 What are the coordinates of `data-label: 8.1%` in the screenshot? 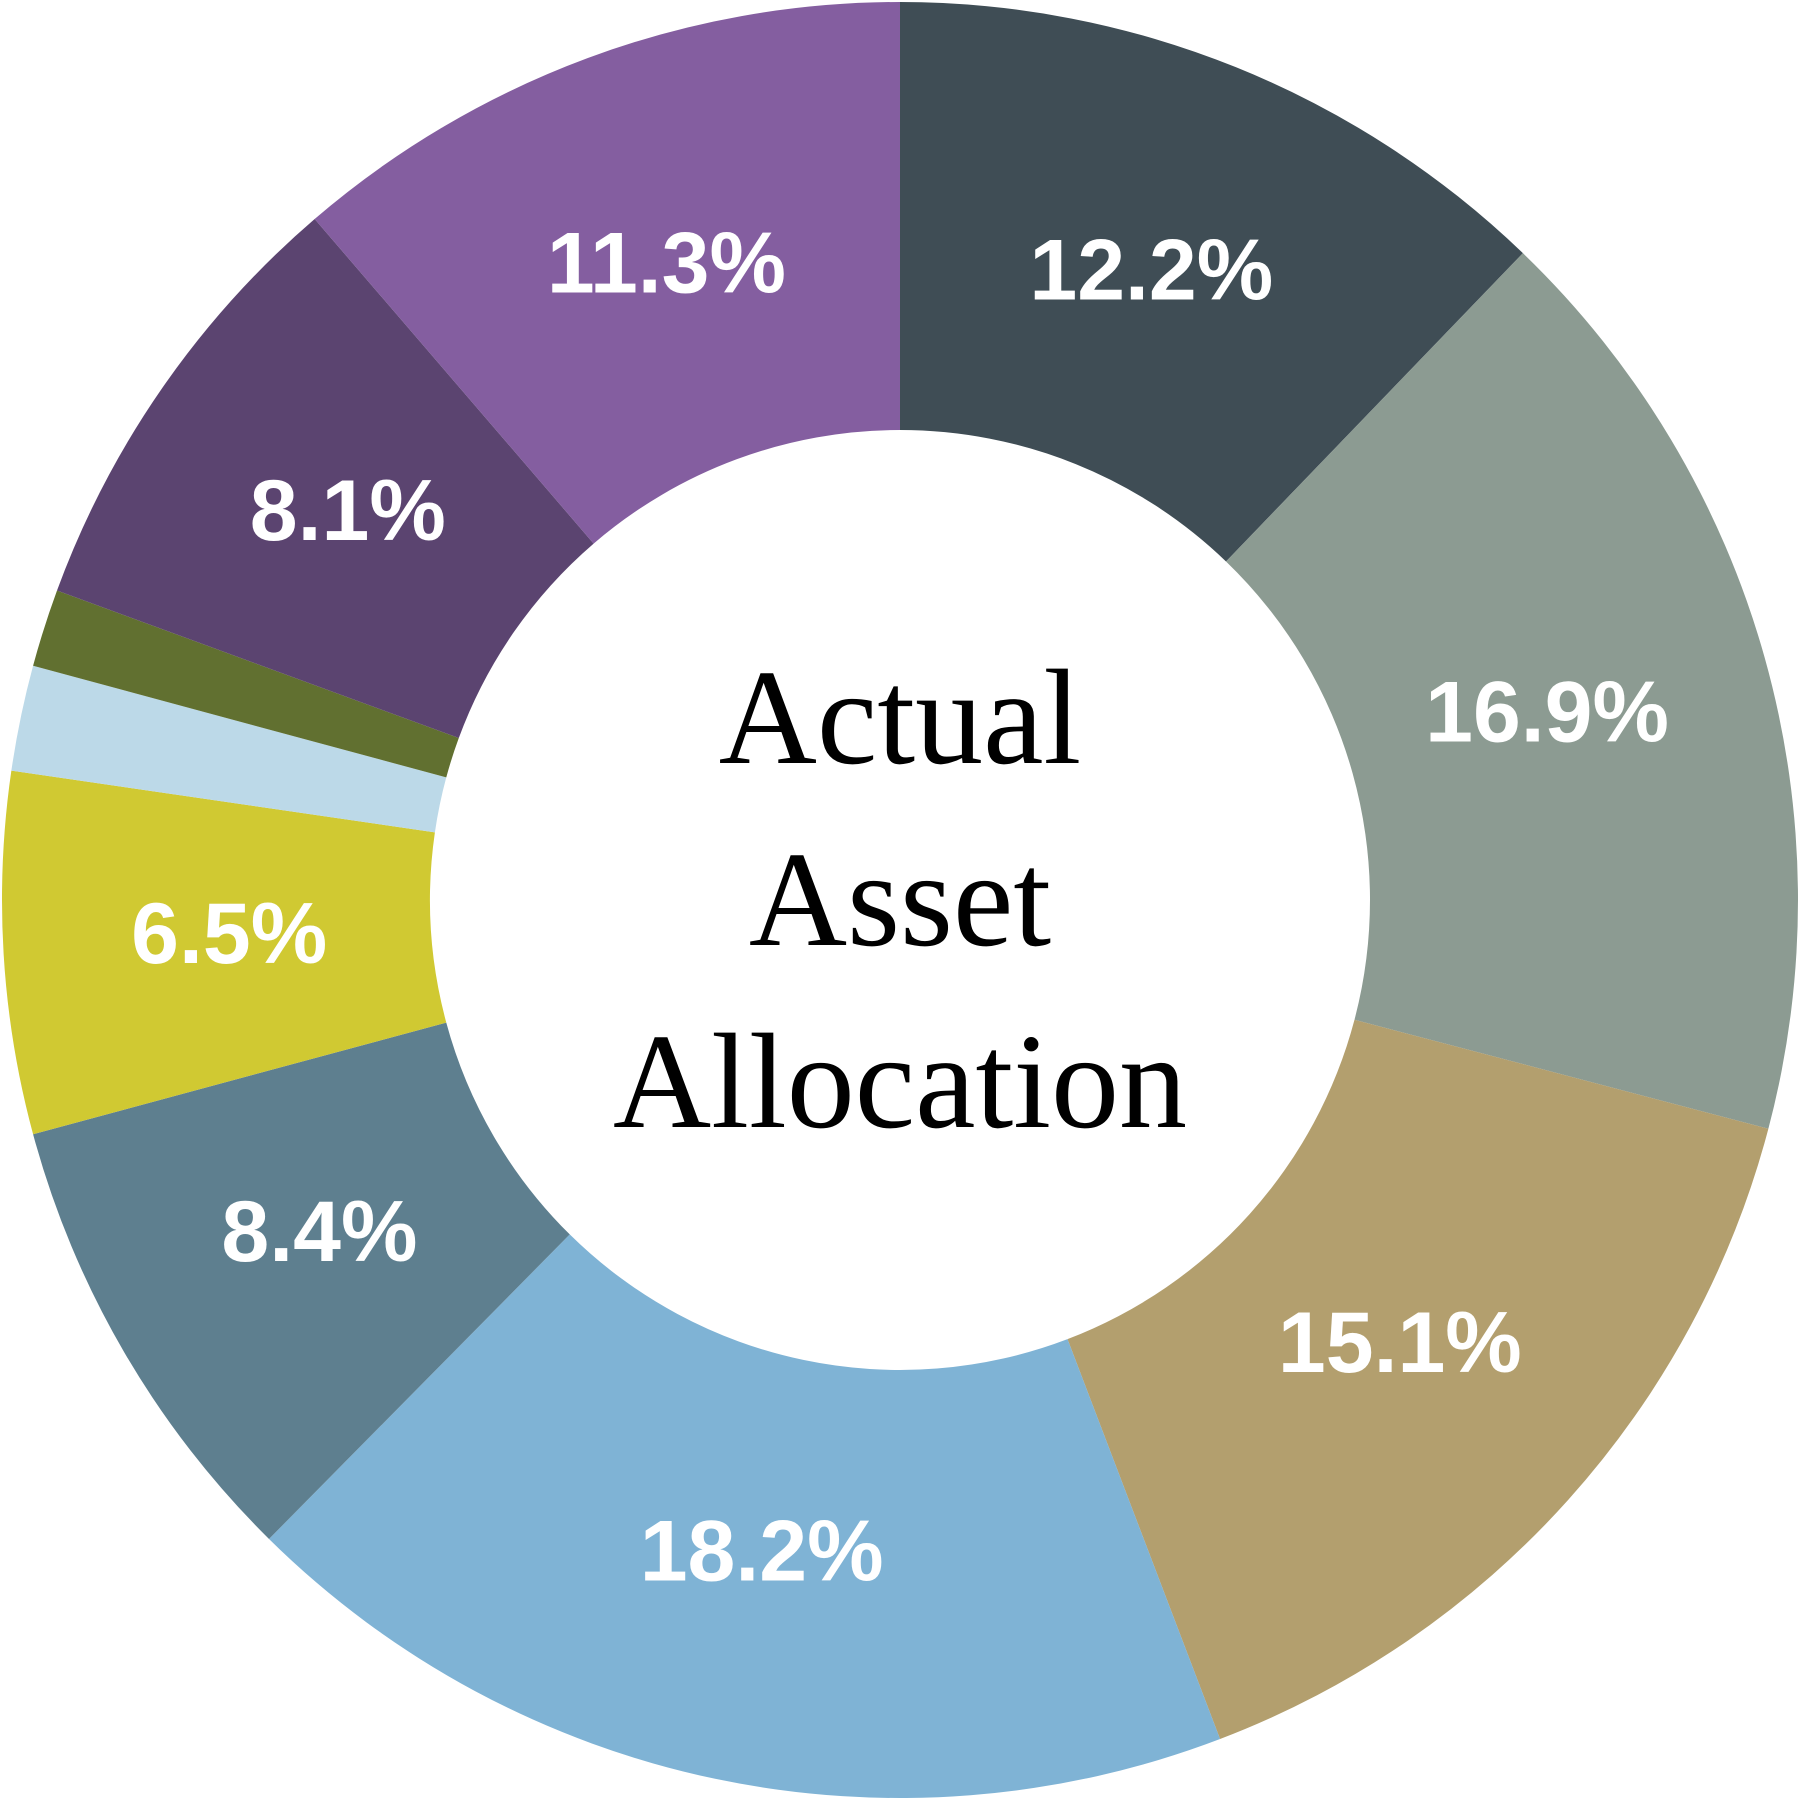 It's located at (348, 511).